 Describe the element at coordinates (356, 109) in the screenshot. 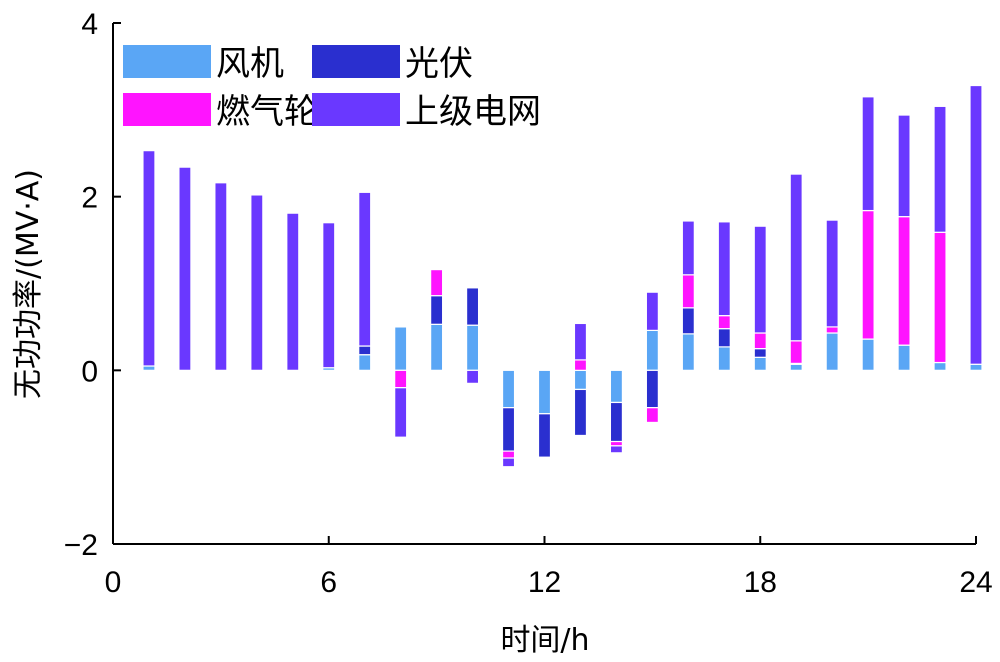

I see `legend-swatch-上级电网` at that location.